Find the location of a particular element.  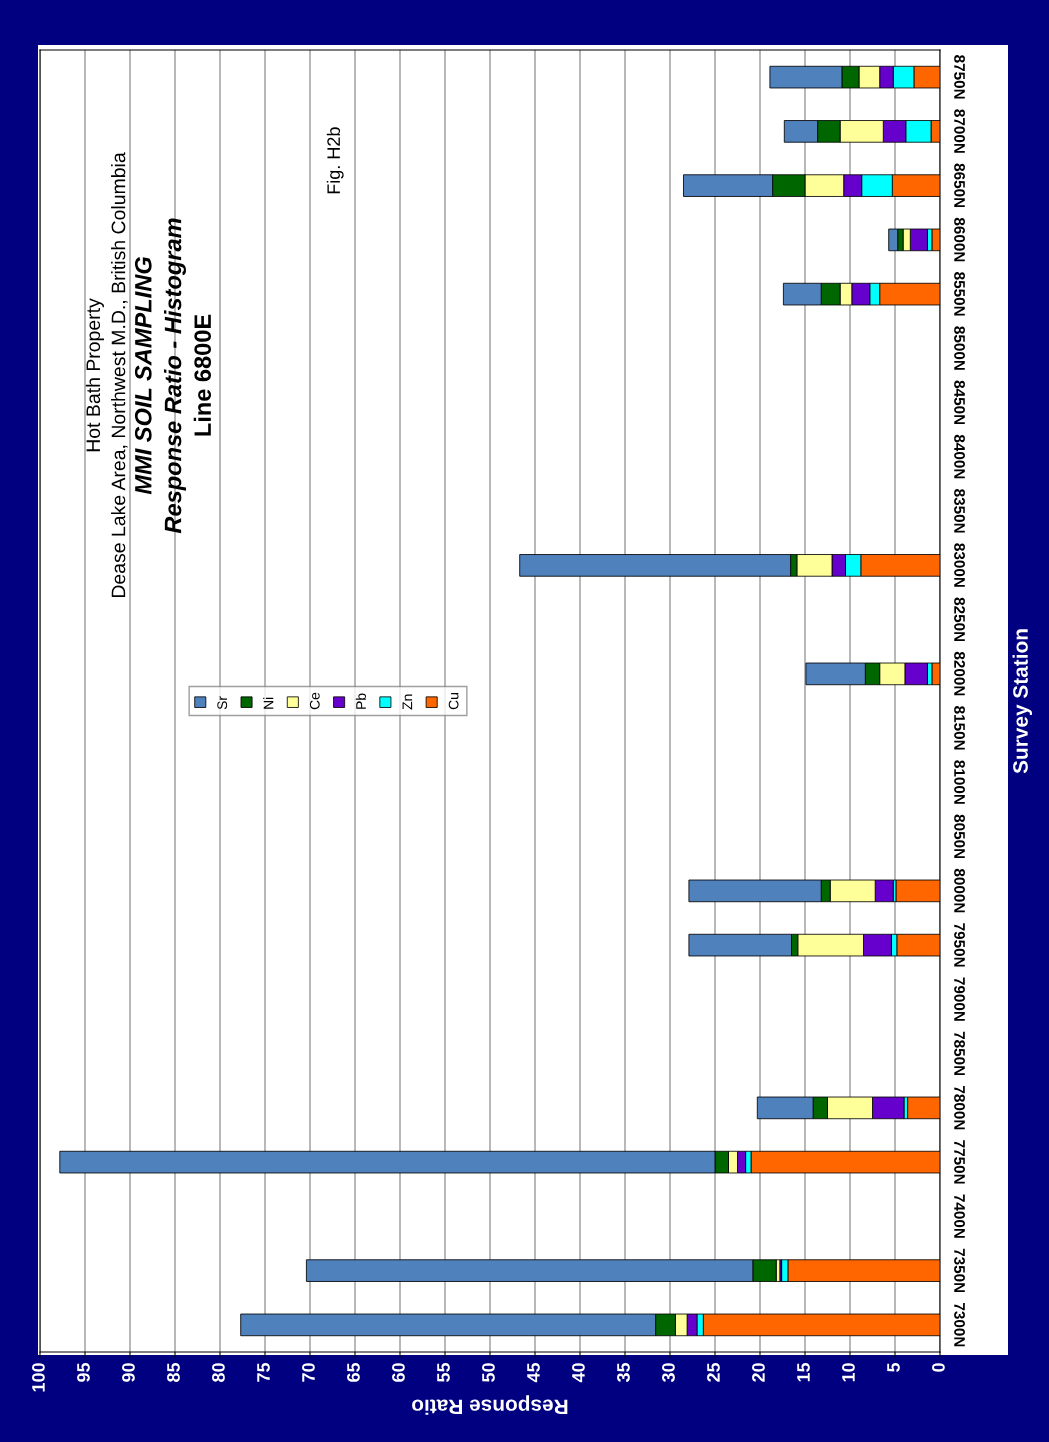

x-tick-label: 10 is located at coordinates (848, 1372).